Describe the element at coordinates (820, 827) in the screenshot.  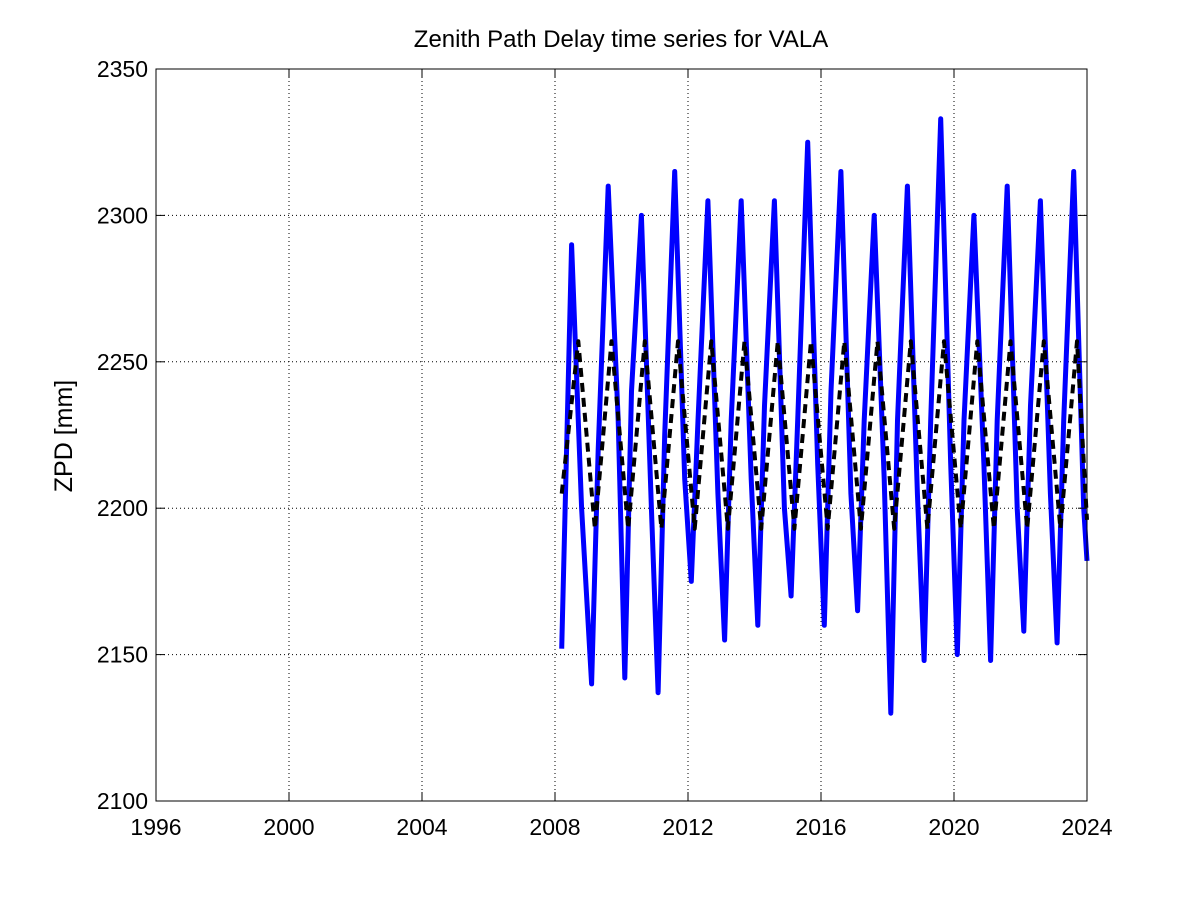
I see `x-tick-label: 2016` at that location.